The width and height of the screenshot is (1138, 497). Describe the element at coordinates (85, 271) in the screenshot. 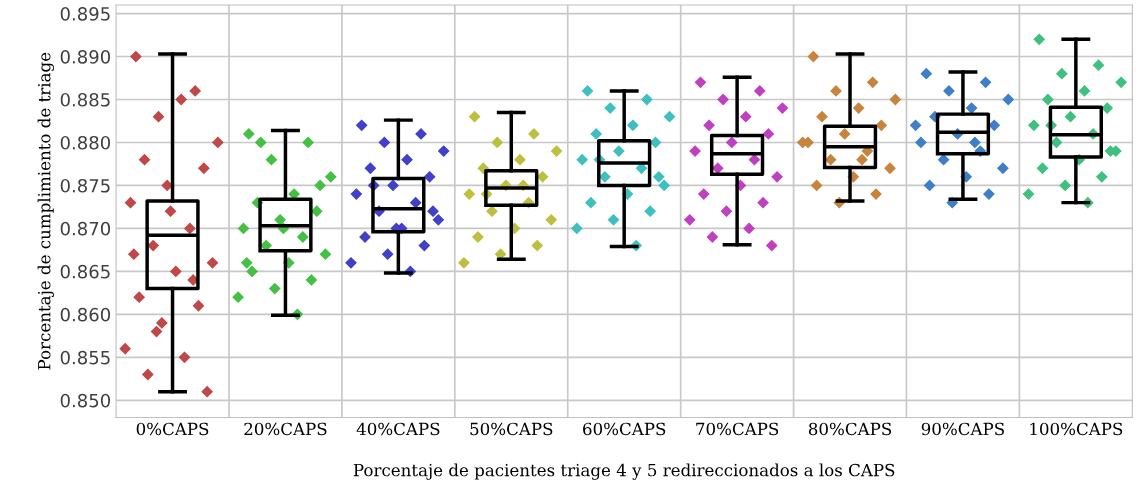

I see `y-tick-label: 0.865` at that location.